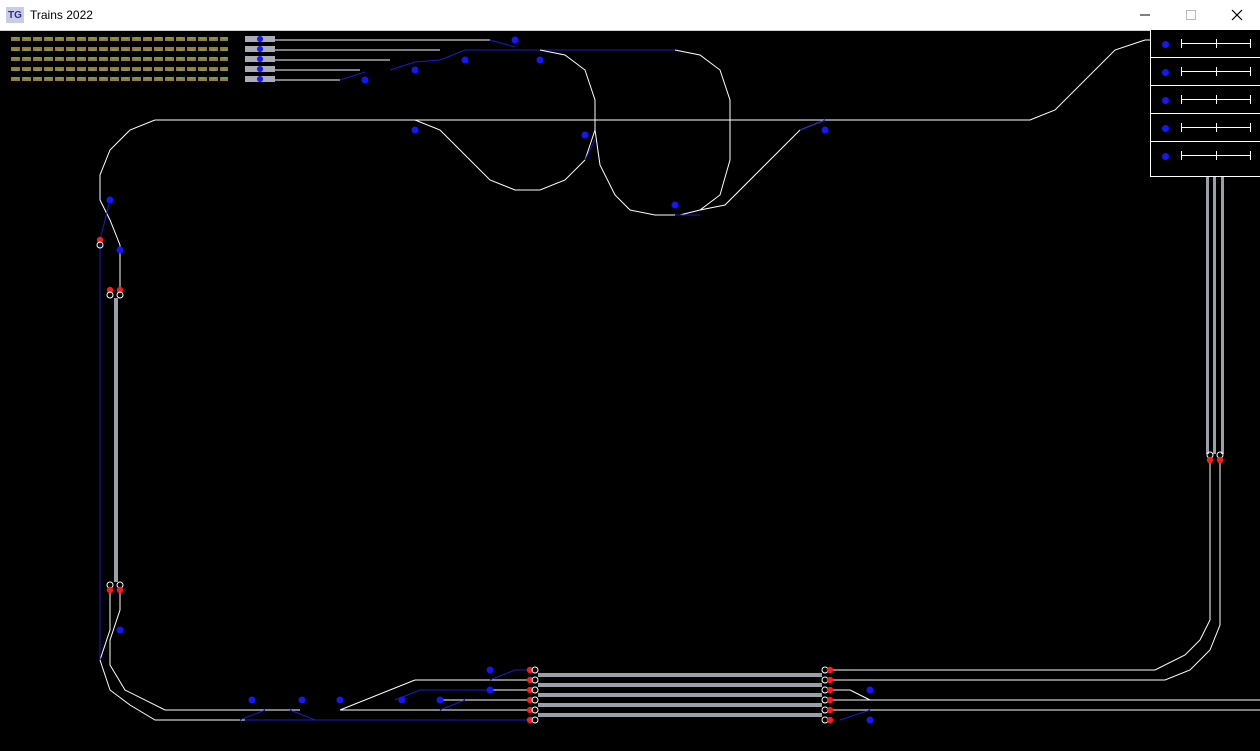 Image resolution: width=1260 pixels, height=751 pixels. I want to click on close-button, so click(1237, 15).